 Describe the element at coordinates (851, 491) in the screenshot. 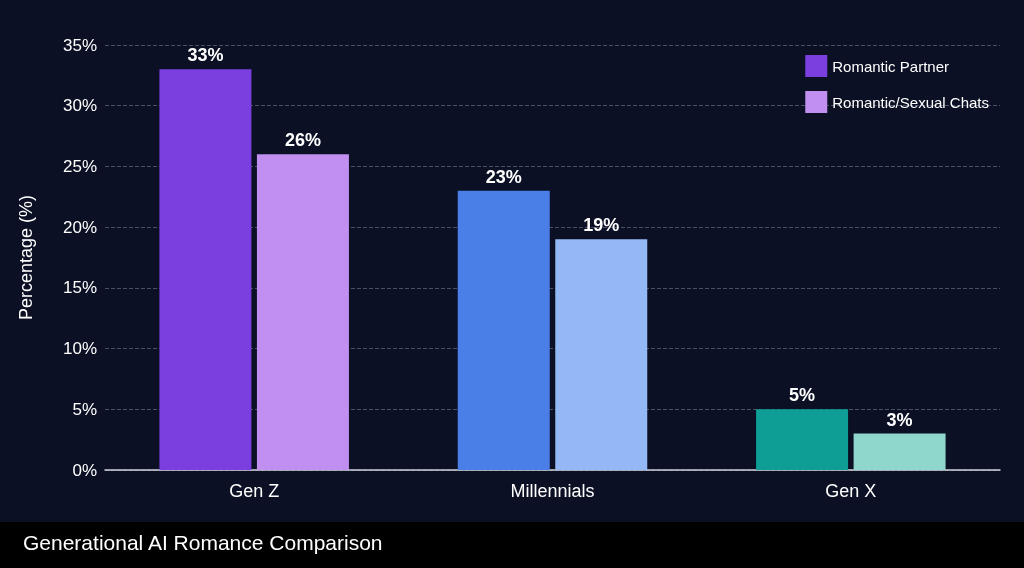

I see `x-tick-label: Gen X` at that location.